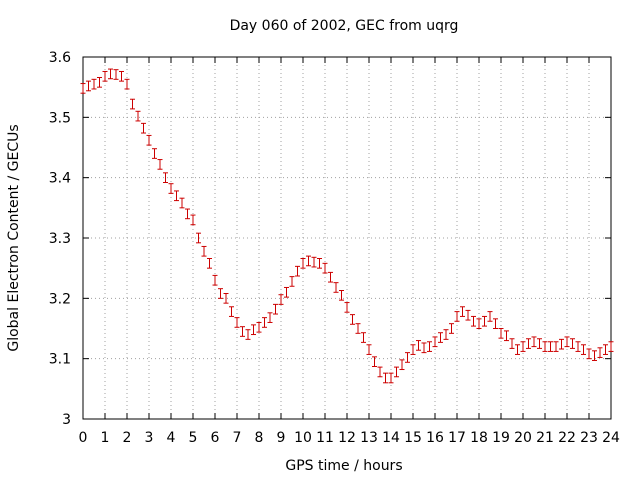  Describe the element at coordinates (347, 438) in the screenshot. I see `x-tick-label: 12` at that location.